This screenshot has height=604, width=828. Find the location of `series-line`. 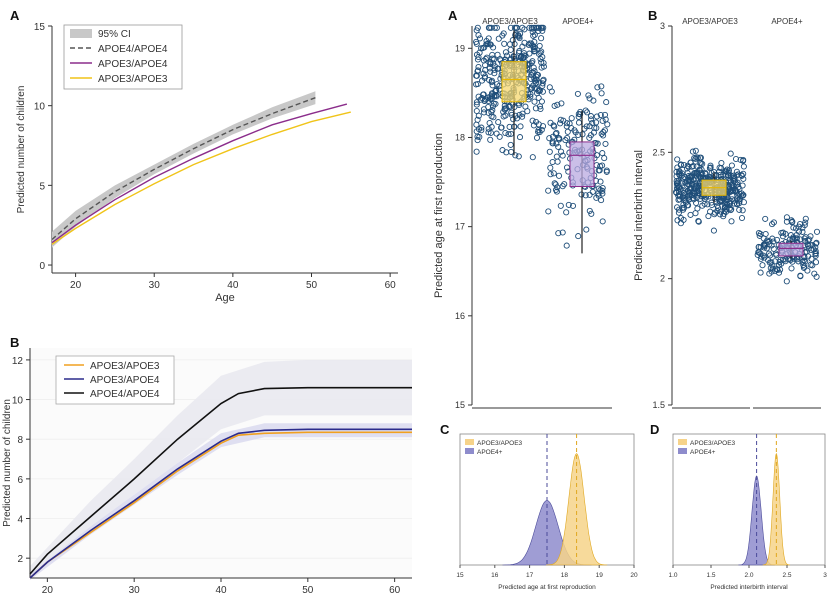

series-line is located at coordinates (201, 178).